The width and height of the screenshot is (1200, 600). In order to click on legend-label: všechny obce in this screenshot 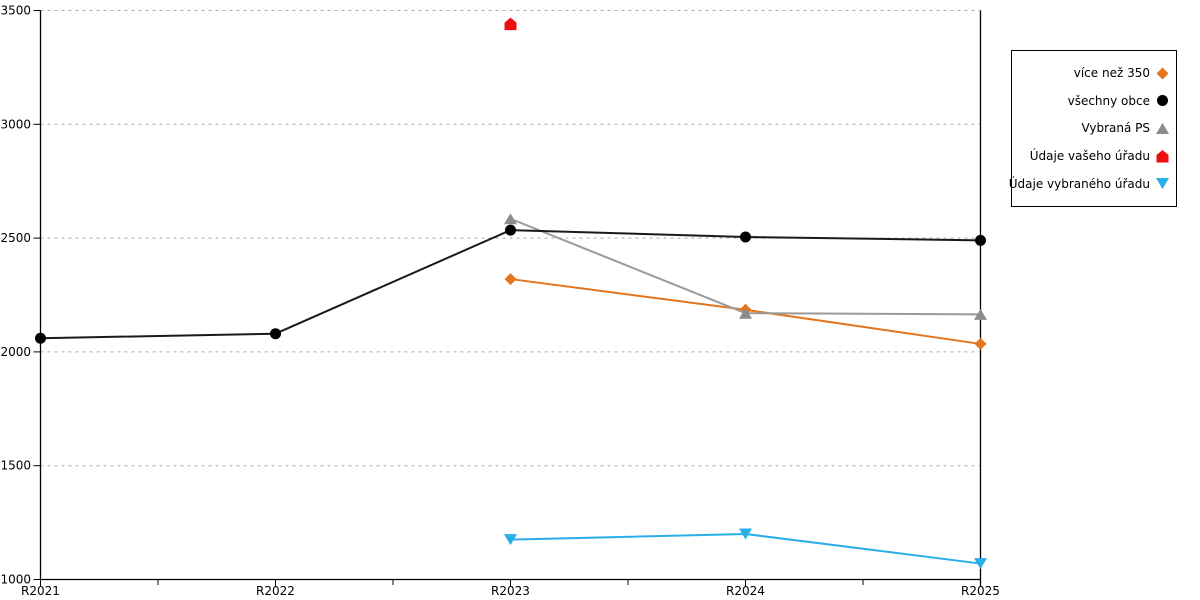, I will do `click(1108, 100)`.